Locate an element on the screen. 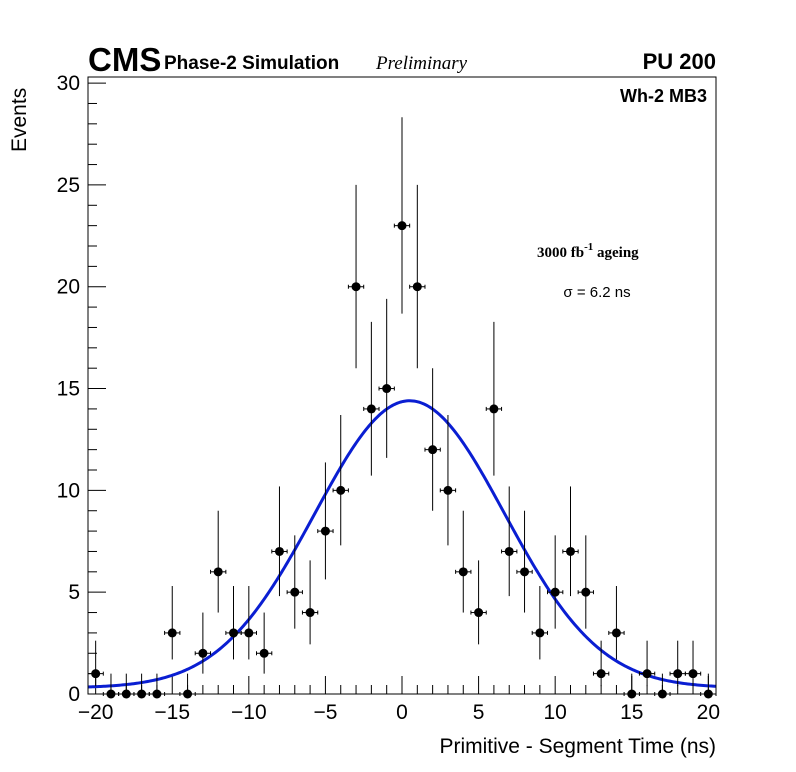  ageing-exponent: -1 is located at coordinates (588, 247).